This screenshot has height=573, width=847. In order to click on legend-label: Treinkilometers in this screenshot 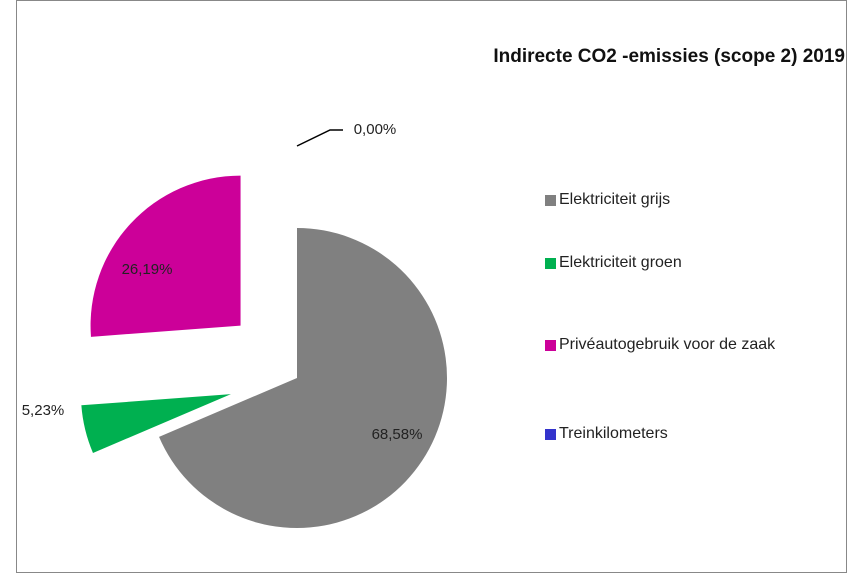, I will do `click(613, 433)`.